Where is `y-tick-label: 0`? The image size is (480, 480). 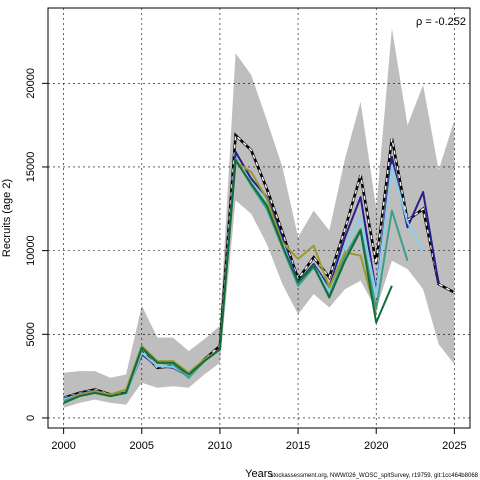 y-tick-label: 0 is located at coordinates (31, 418).